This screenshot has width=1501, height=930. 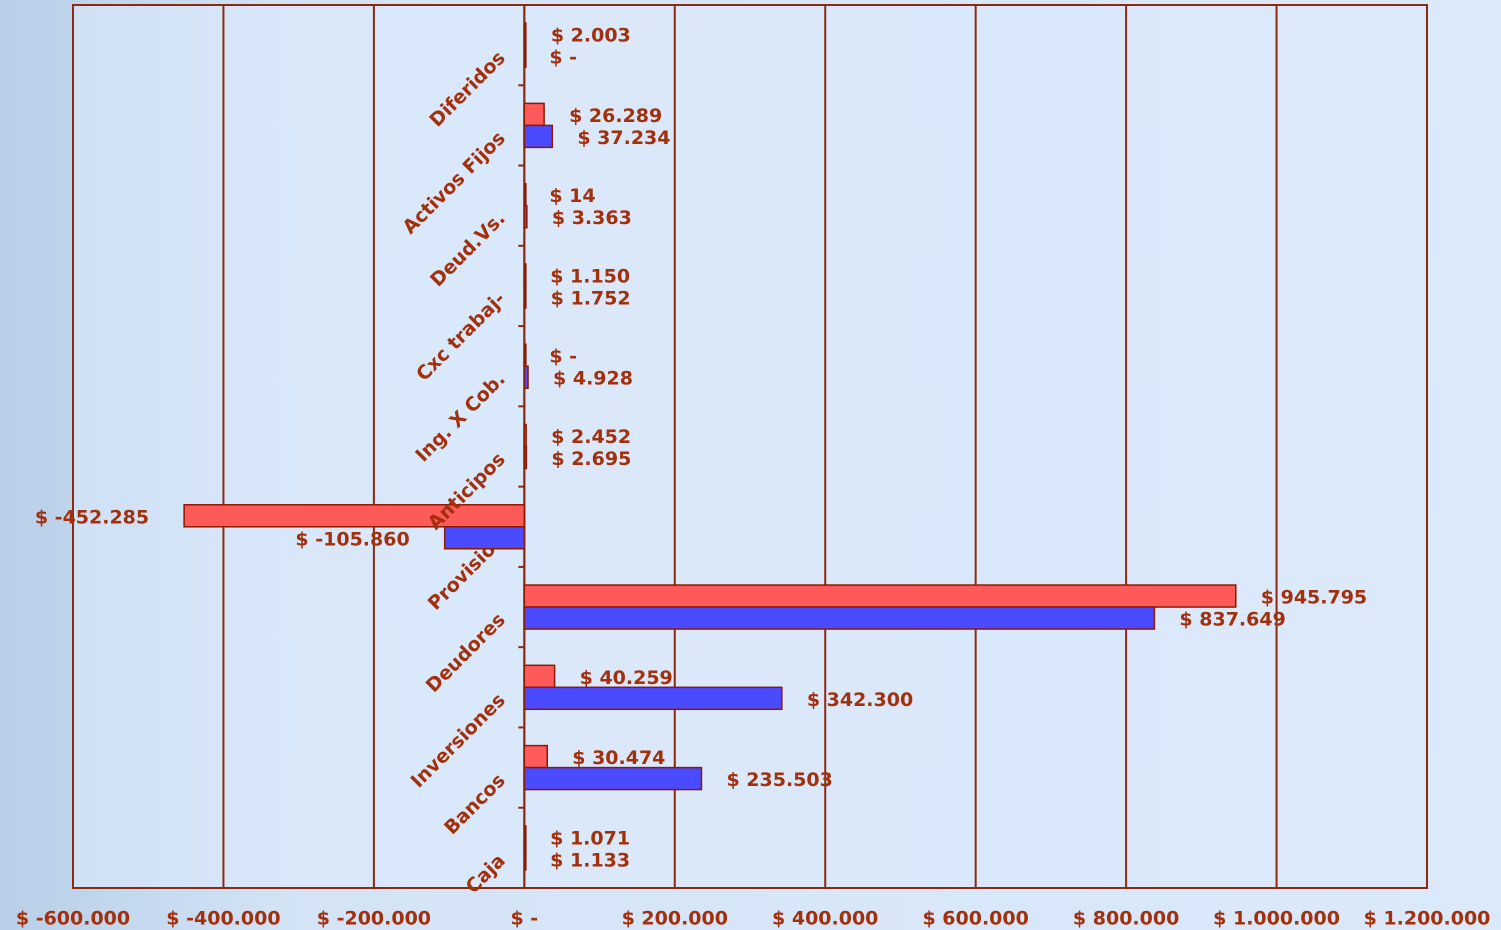 What do you see at coordinates (1427, 919) in the screenshot?
I see `x-tick-label: $ 1.200.000` at bounding box center [1427, 919].